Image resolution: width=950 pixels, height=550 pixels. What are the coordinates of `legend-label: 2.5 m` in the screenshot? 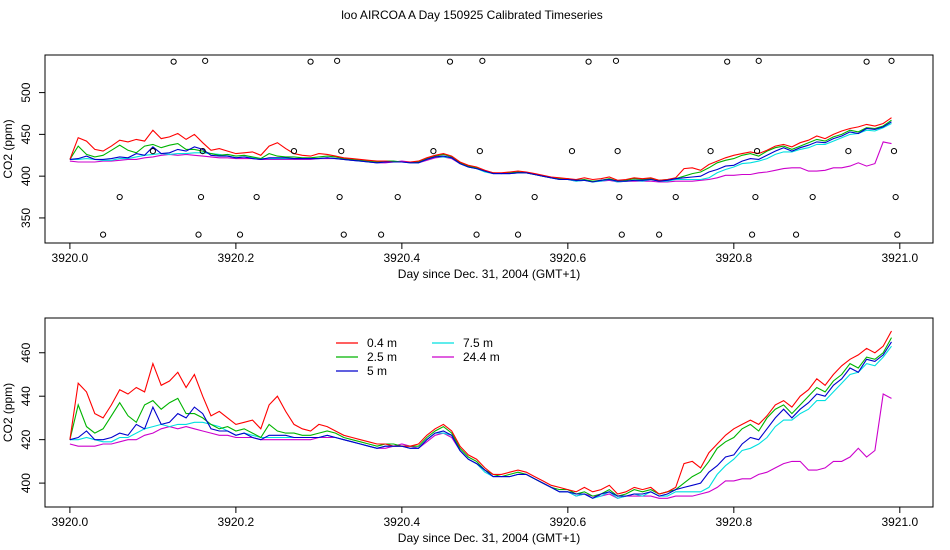 It's located at (382, 357).